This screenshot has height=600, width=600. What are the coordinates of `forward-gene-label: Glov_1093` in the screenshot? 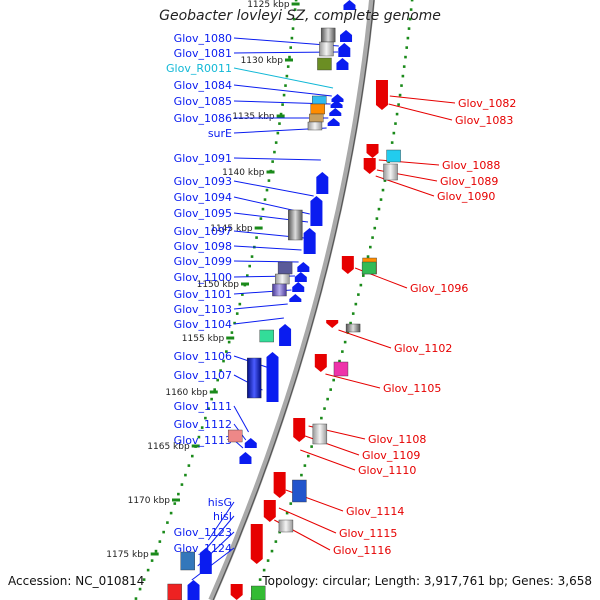 It's located at (203, 181).